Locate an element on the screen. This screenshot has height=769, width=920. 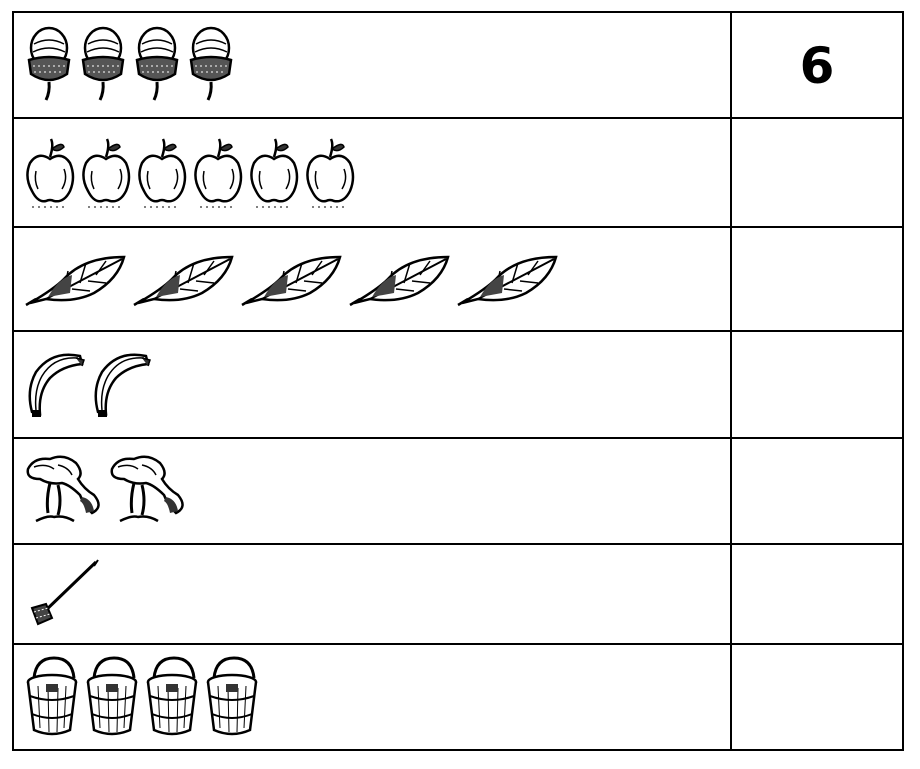
rake-icon is located at coordinates (64, 594).